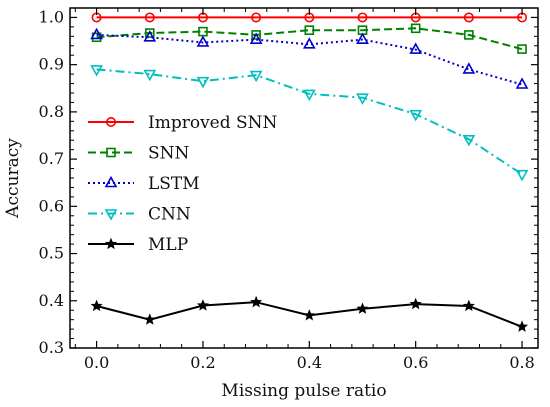 This screenshot has width=550, height=407. What do you see at coordinates (51, 347) in the screenshot?
I see `y-tick-label: 0.3` at bounding box center [51, 347].